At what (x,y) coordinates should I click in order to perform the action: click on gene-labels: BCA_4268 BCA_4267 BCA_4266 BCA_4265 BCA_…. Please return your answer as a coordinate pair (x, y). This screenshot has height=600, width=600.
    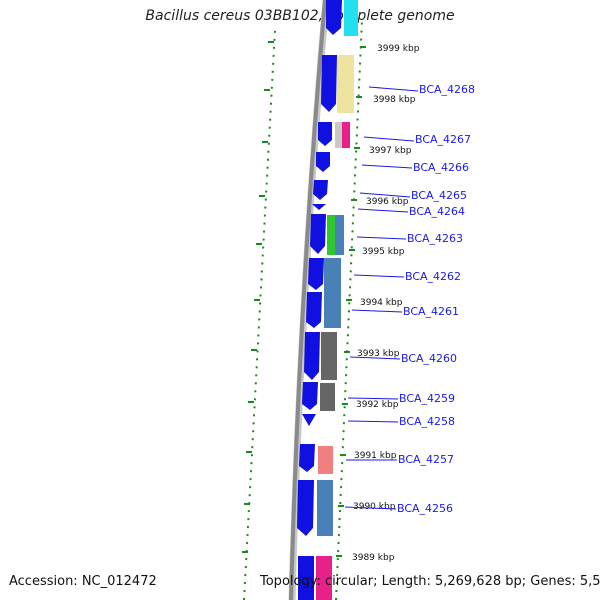
    Looking at the image, I should click on (436, 299).